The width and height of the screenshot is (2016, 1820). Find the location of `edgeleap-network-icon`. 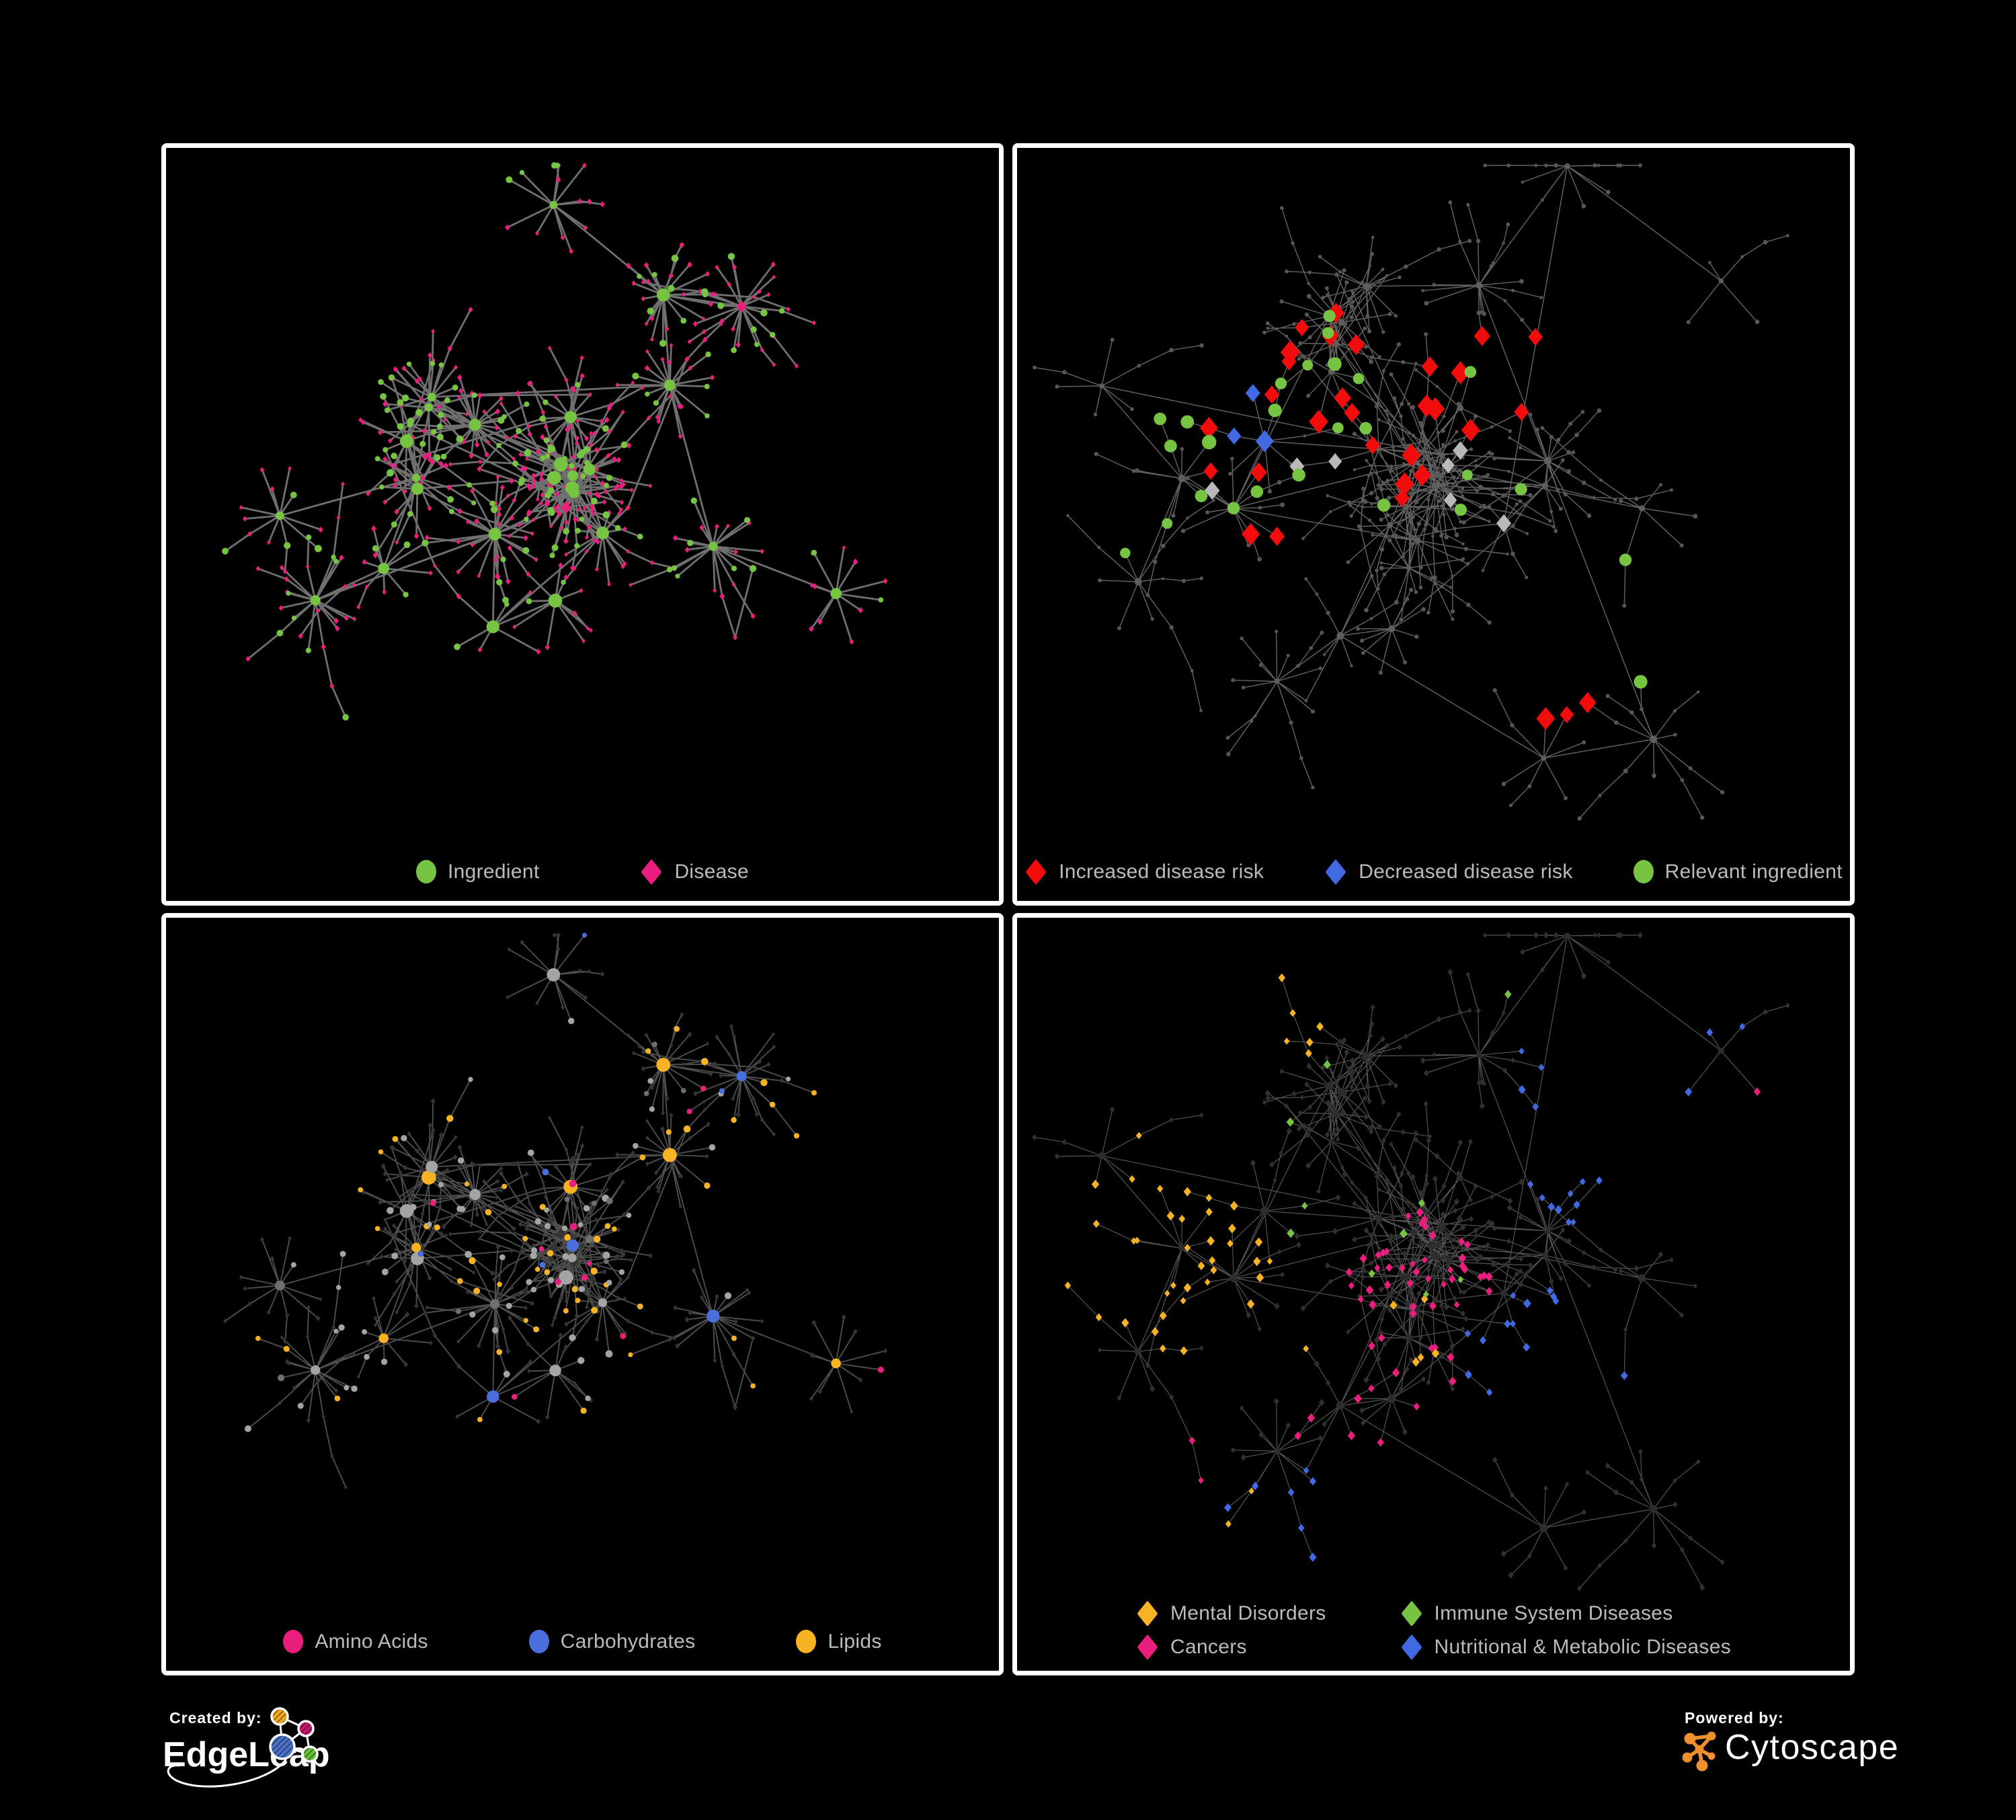

edgeleap-network-icon is located at coordinates (294, 1735).